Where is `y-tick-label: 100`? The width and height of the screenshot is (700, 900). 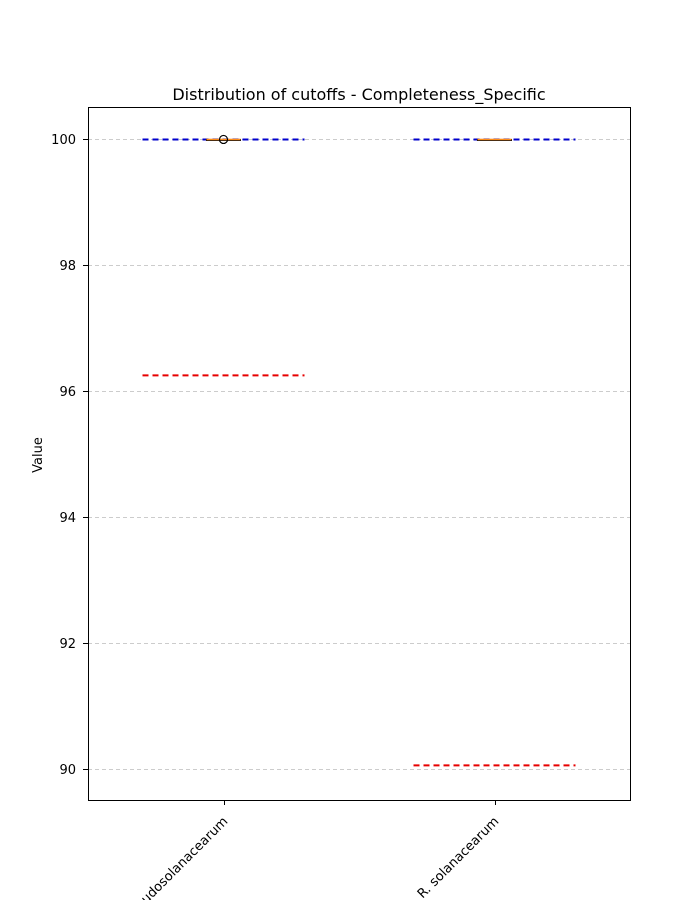
y-tick-label: 100 is located at coordinates (63, 140).